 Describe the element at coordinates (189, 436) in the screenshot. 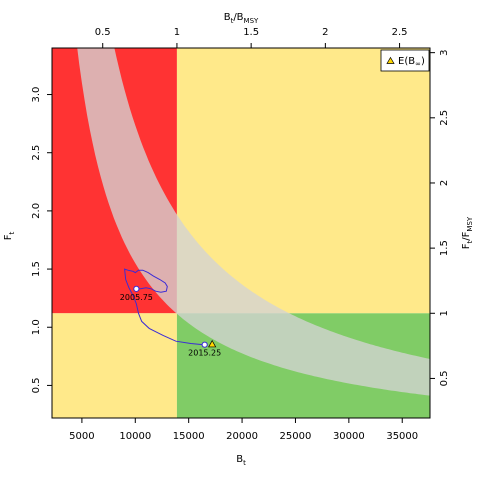

I see `x-tick-label: 15000` at that location.